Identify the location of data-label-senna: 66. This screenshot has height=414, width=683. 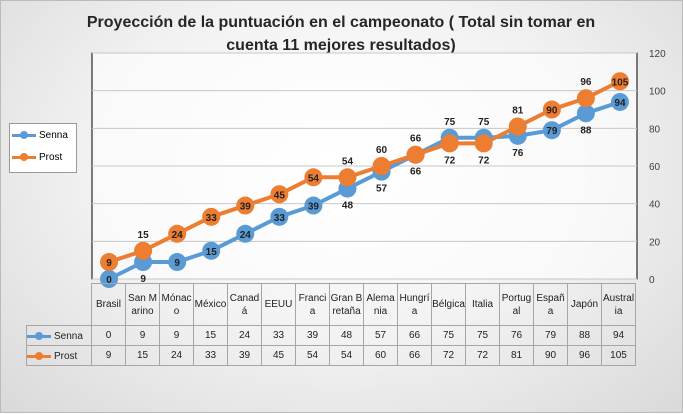
(416, 172).